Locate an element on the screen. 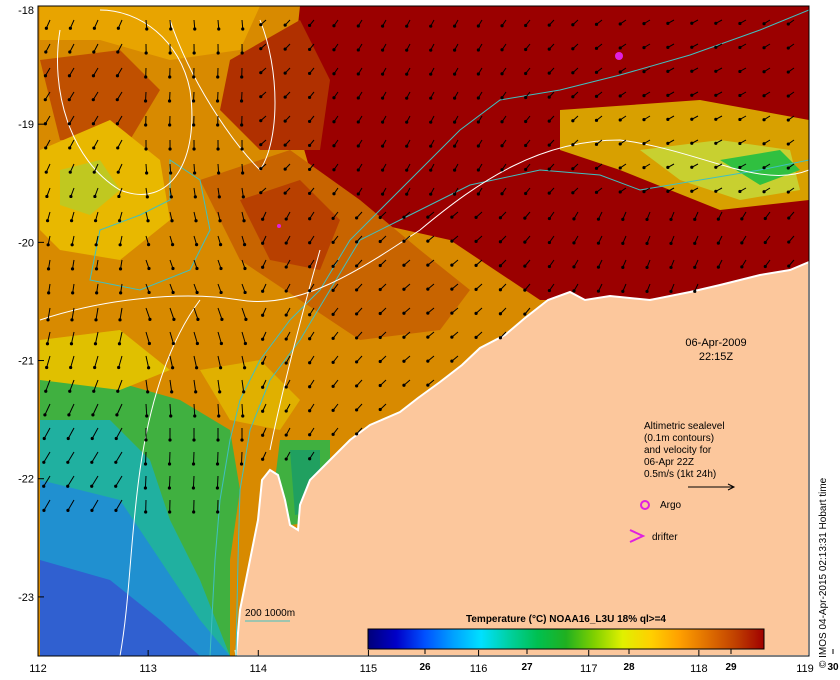 This screenshot has width=840, height=680. legend-line-3: and velocity for is located at coordinates (678, 450).